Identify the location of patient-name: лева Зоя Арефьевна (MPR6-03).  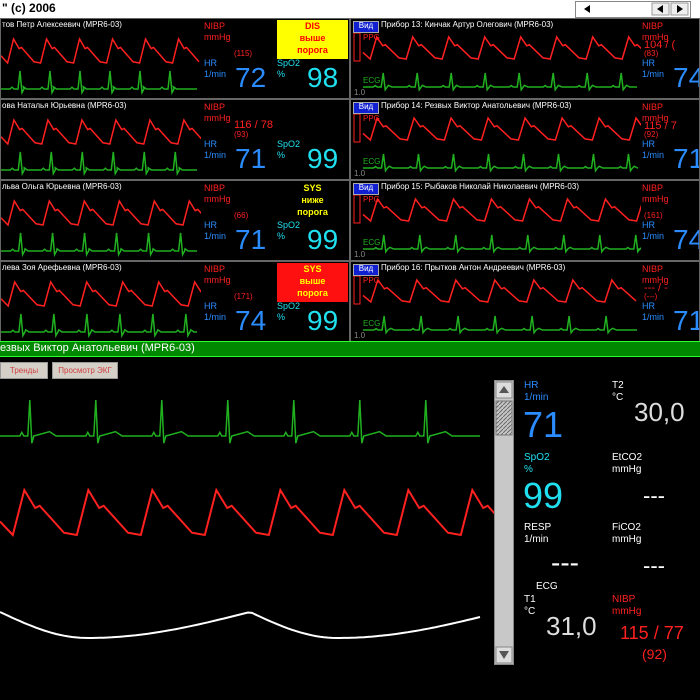
(62, 267).